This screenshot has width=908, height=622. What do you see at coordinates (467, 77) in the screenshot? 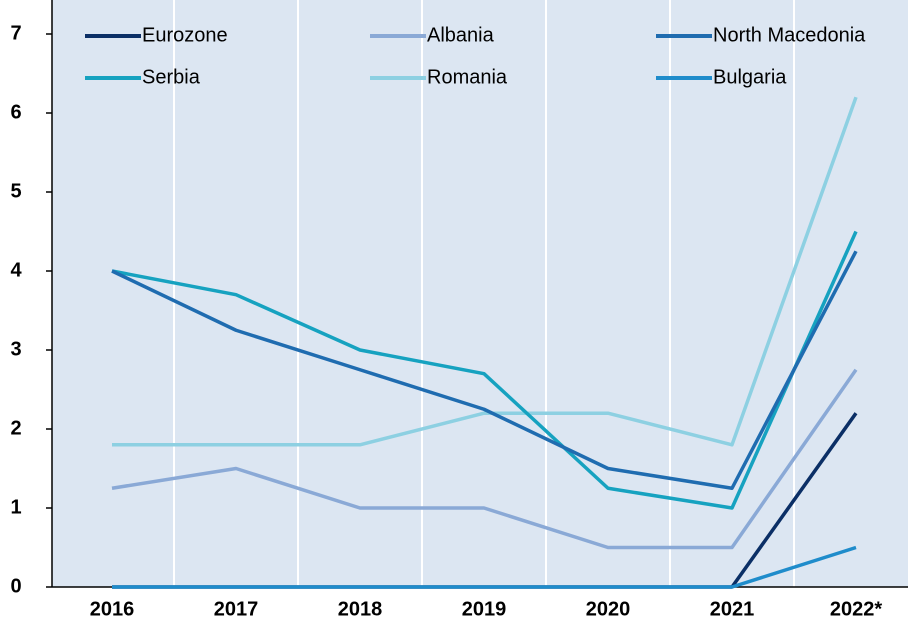
I see `legend-label: Romania` at bounding box center [467, 77].